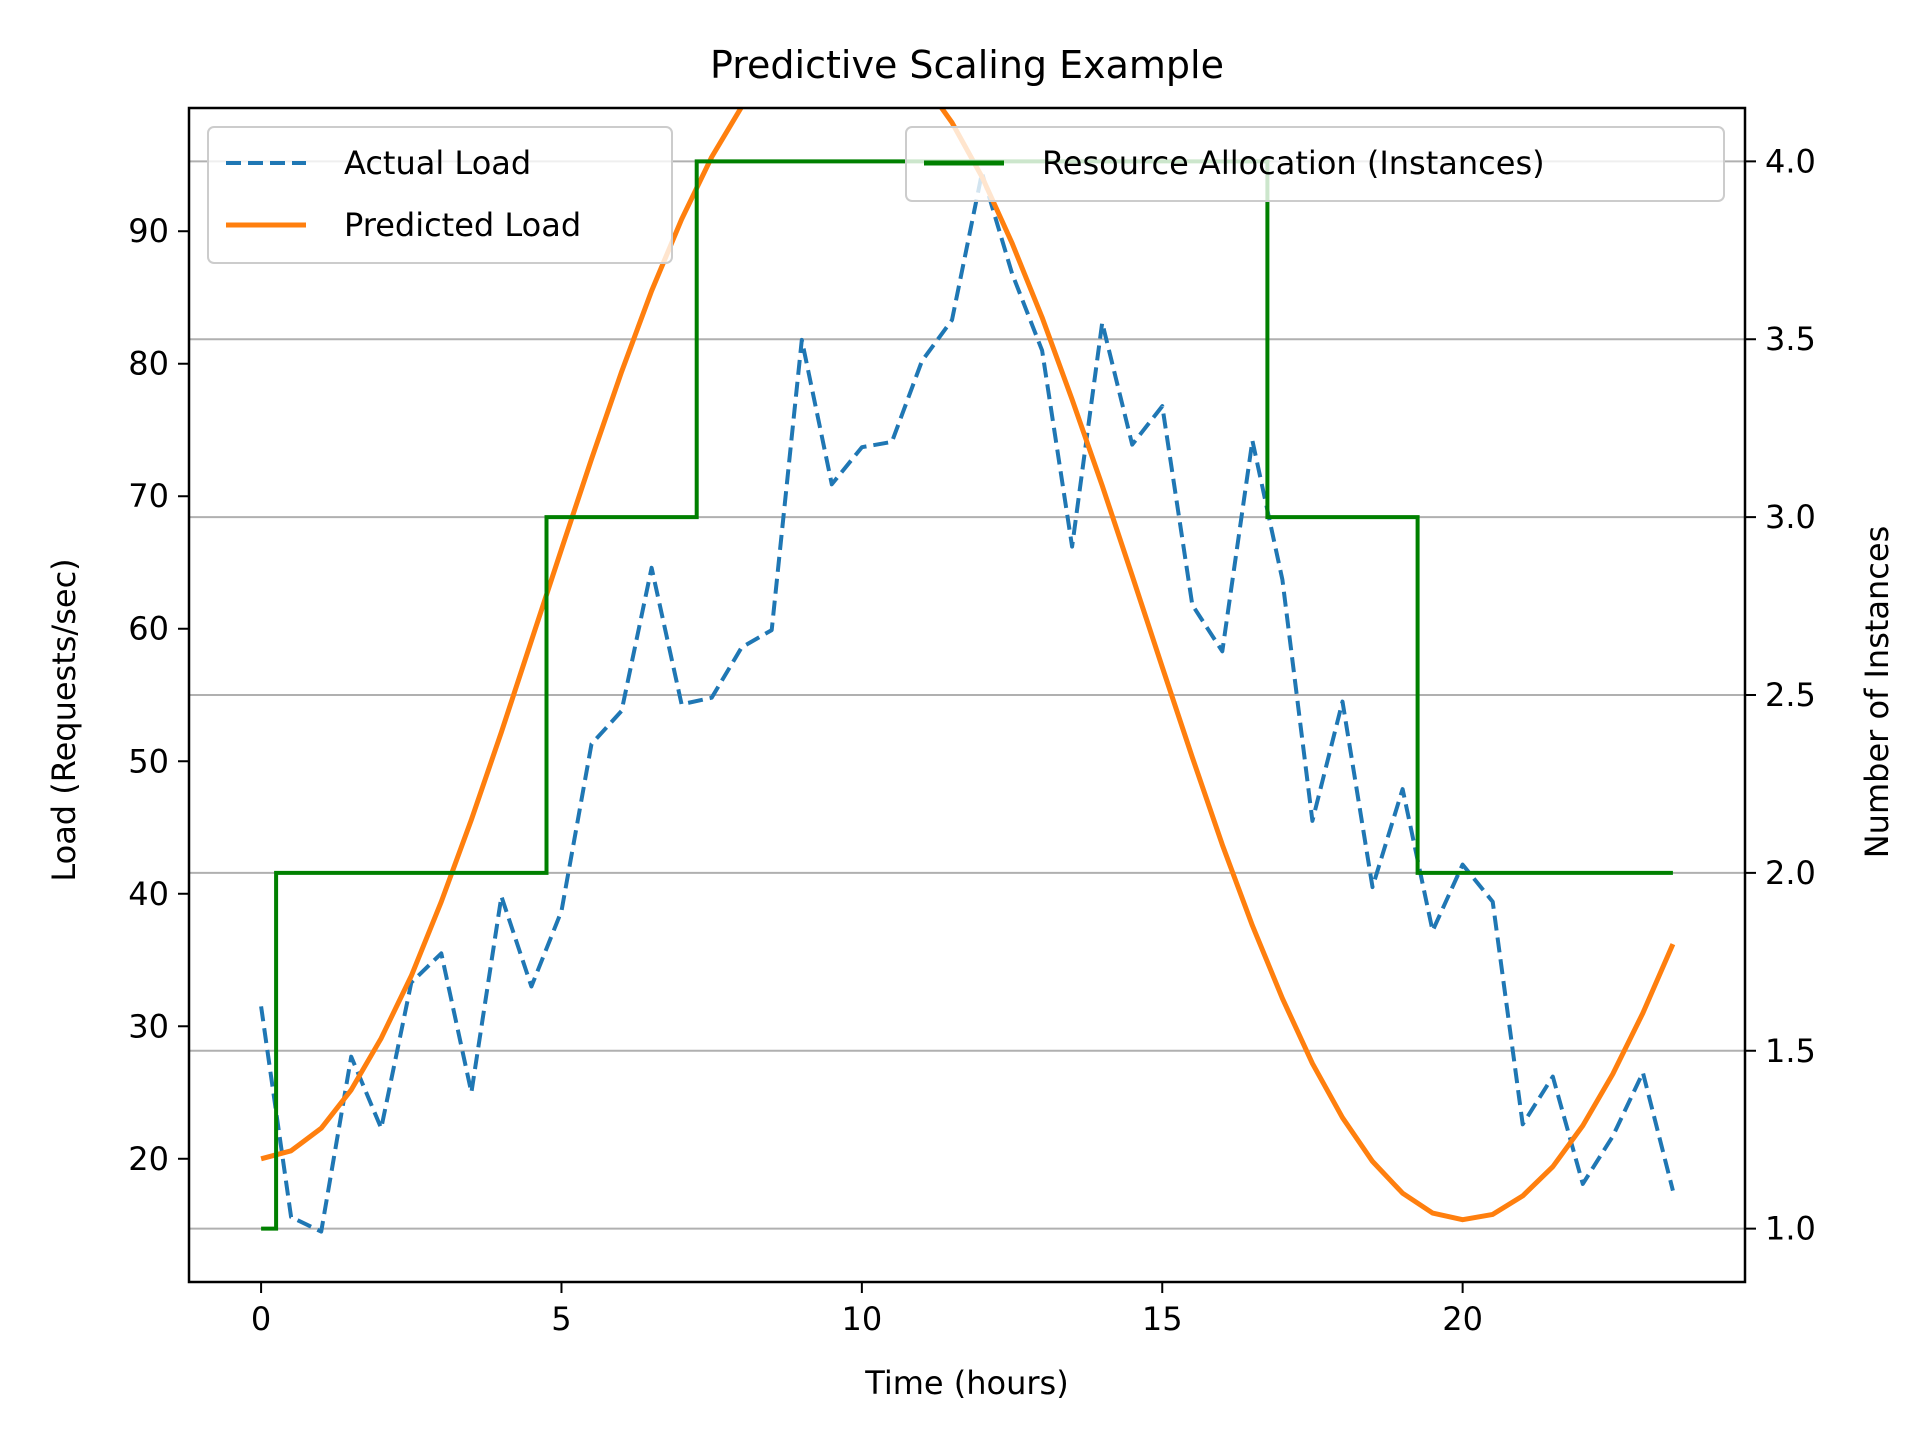 This screenshot has width=1920, height=1440. What do you see at coordinates (1462, 1319) in the screenshot?
I see `x-tick-label: 20` at bounding box center [1462, 1319].